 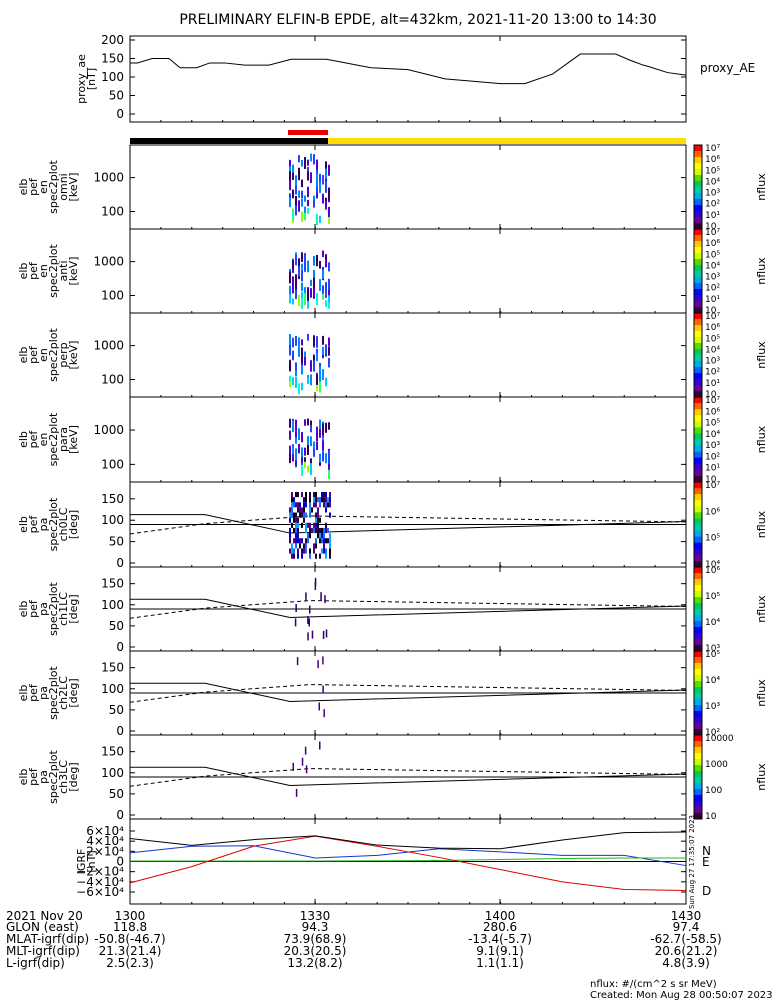 What do you see at coordinates (712, 412) in the screenshot?
I see `colorbar-tick-label: 10⁶` at bounding box center [712, 412].